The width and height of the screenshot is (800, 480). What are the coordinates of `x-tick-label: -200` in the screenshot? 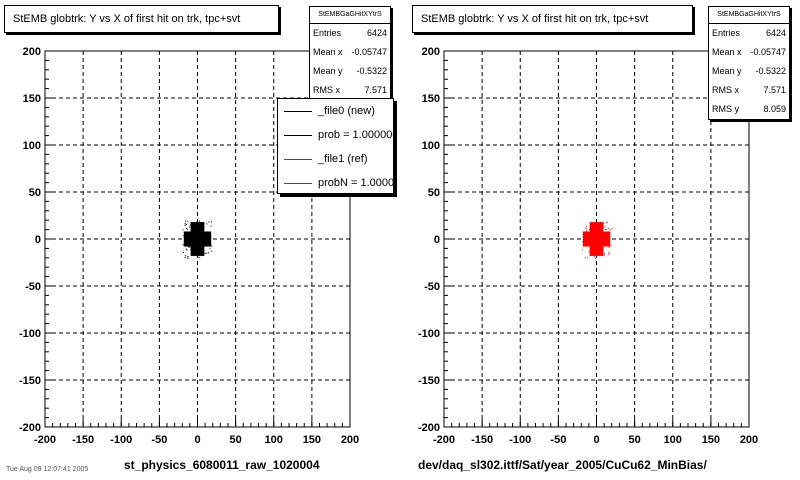 It's located at (444, 440).